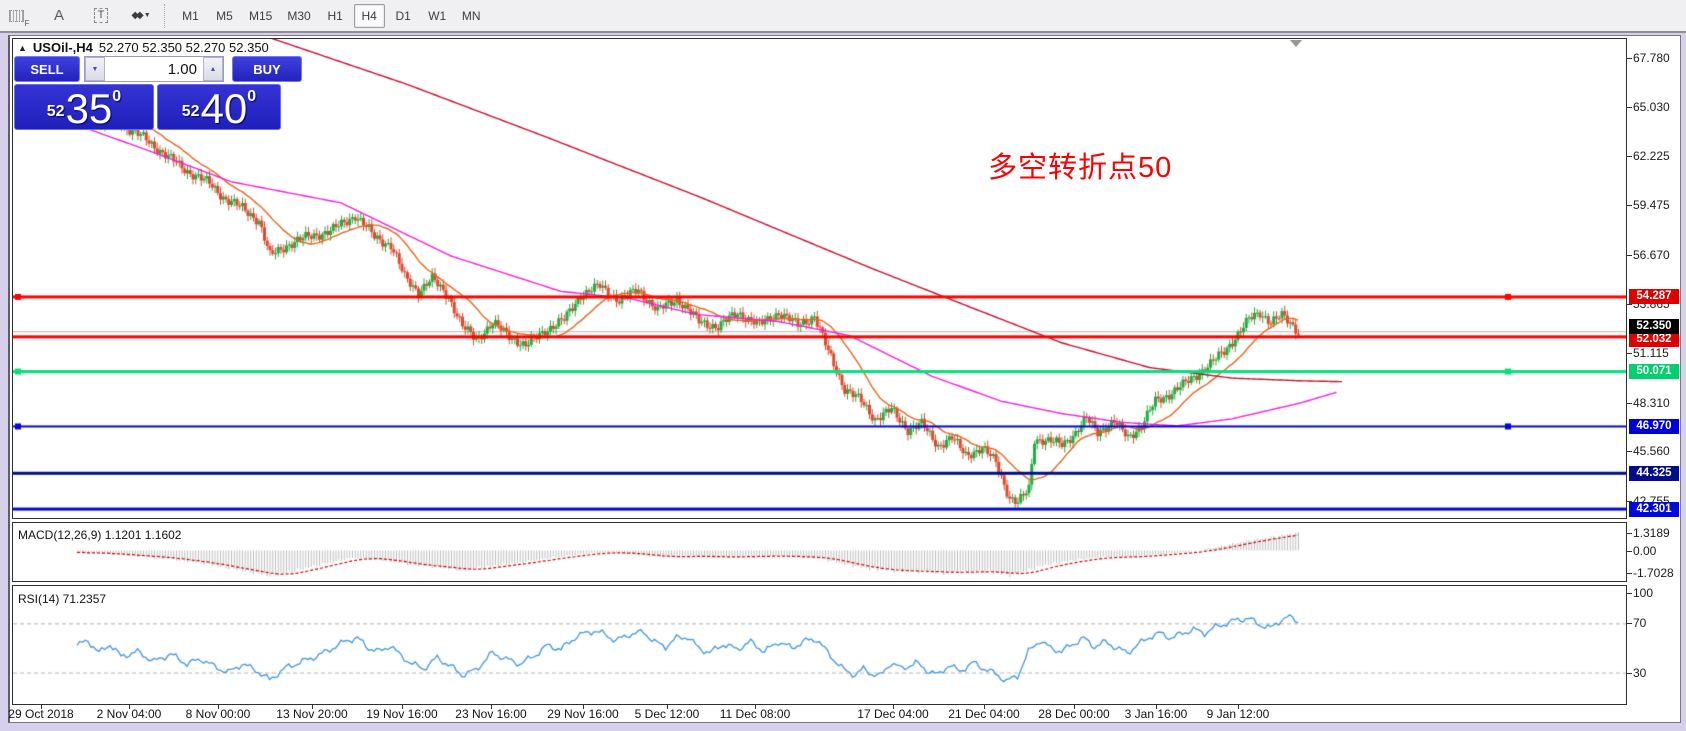 This screenshot has height=731, width=1686. What do you see at coordinates (1645, 550) in the screenshot?
I see `axis-tick-label: 0.00` at bounding box center [1645, 550].